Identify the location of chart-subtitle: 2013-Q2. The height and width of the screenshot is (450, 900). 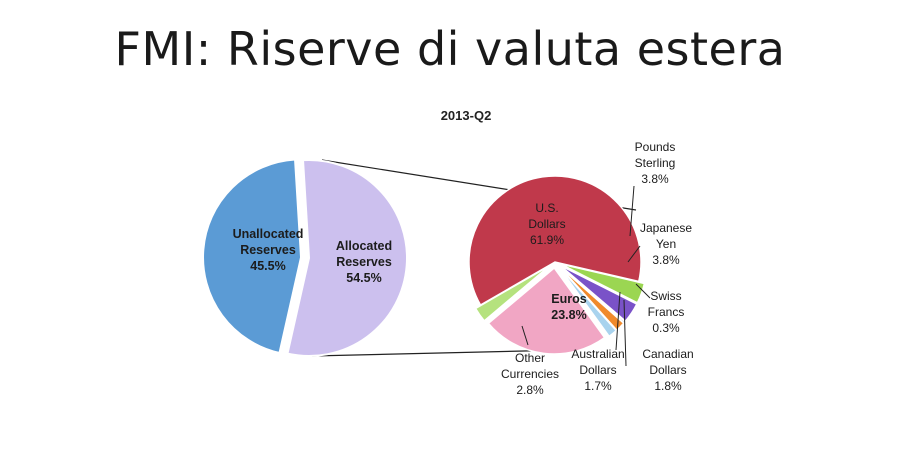
(466, 115).